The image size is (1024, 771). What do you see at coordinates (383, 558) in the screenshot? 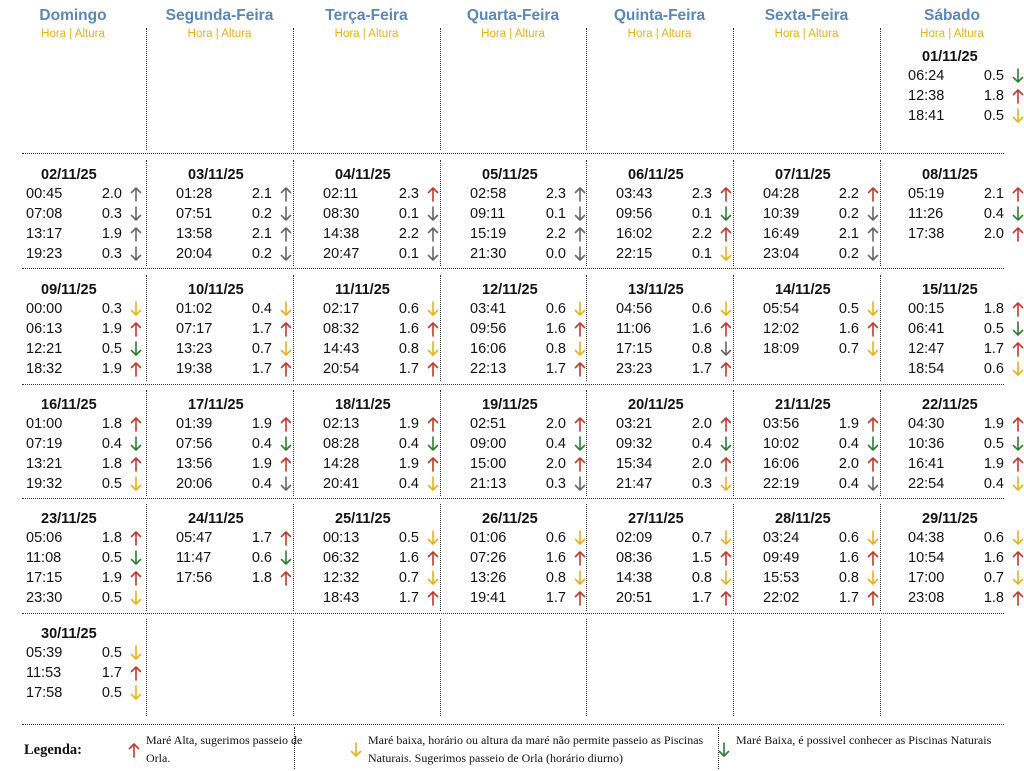
I see `tide-entry: 06:32 1.6` at bounding box center [383, 558].